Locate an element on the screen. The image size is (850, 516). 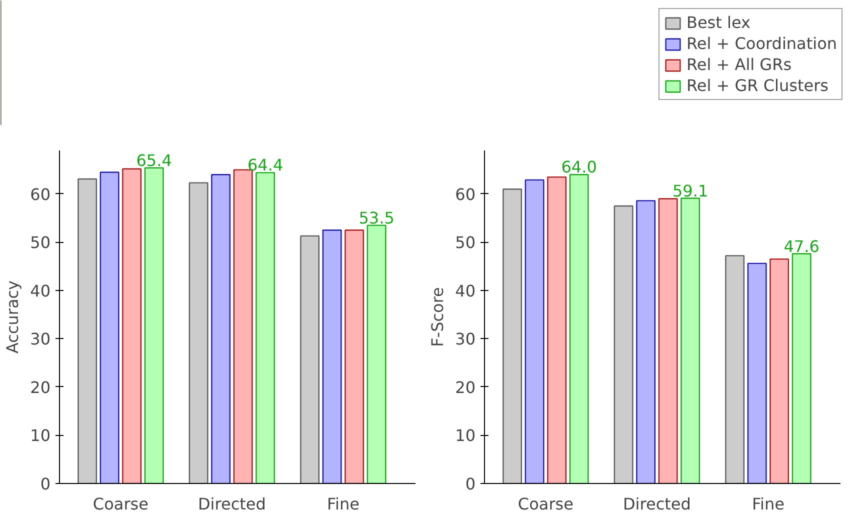
y-axis-title: Accuracy is located at coordinates (12, 317).